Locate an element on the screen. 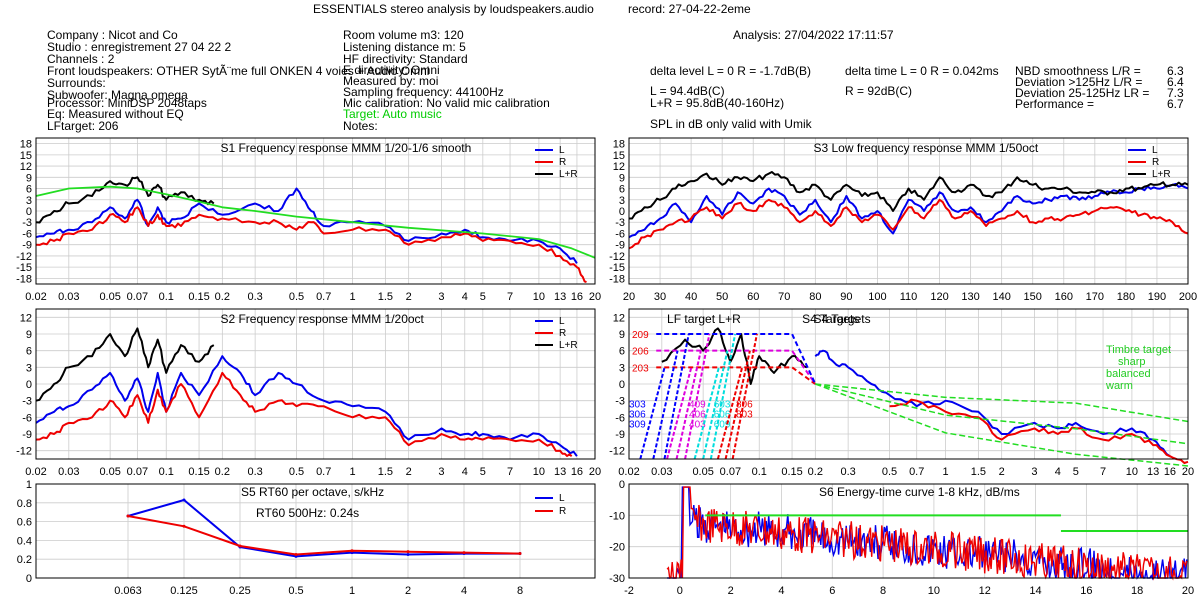  y-tick-label: -15 is located at coordinates (24, 268).